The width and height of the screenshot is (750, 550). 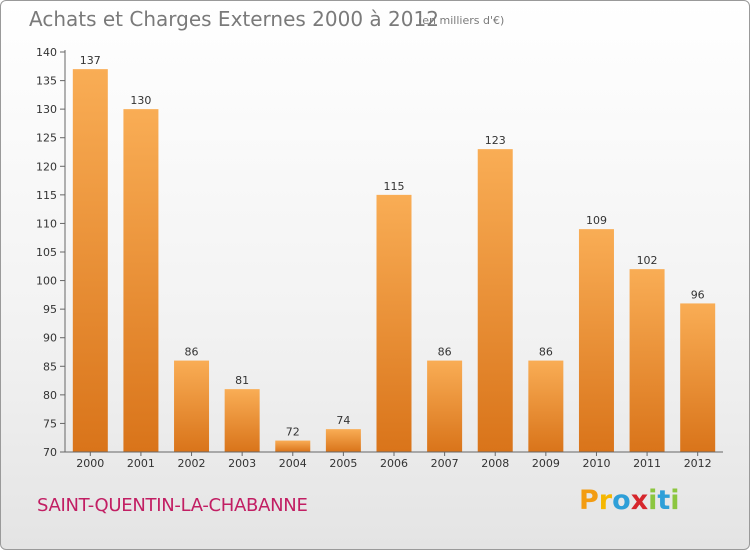 I want to click on x-tick-label: 2009, so click(x=546, y=463).